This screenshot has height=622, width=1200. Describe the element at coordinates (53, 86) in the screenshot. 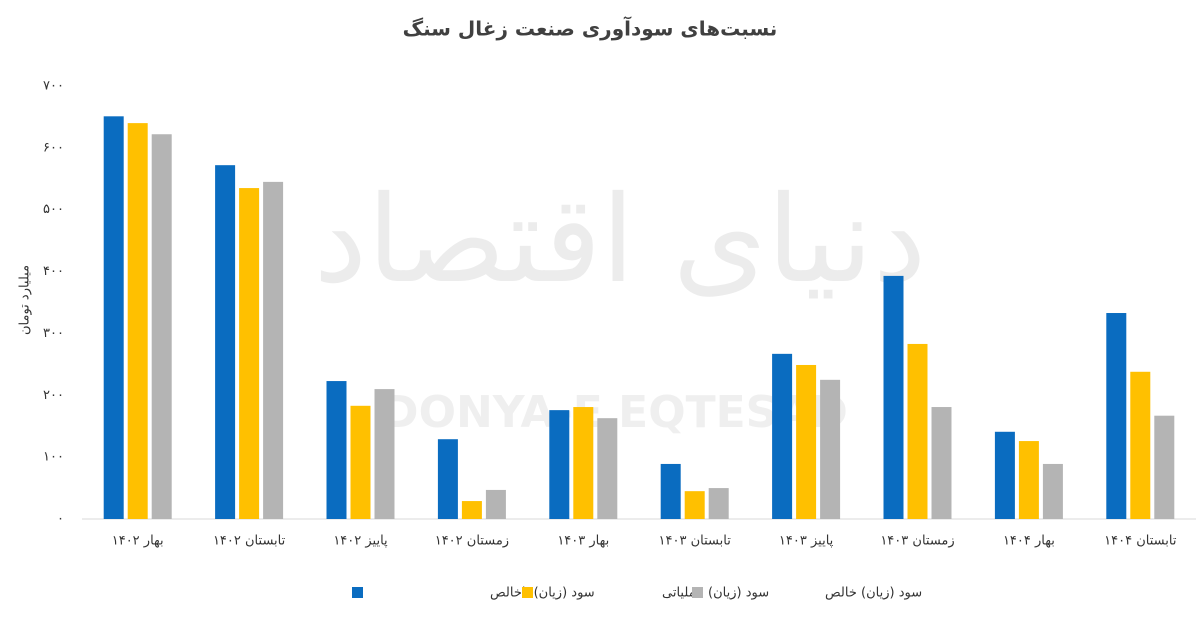

I see `y-tick-label: ۷۰۰` at that location.